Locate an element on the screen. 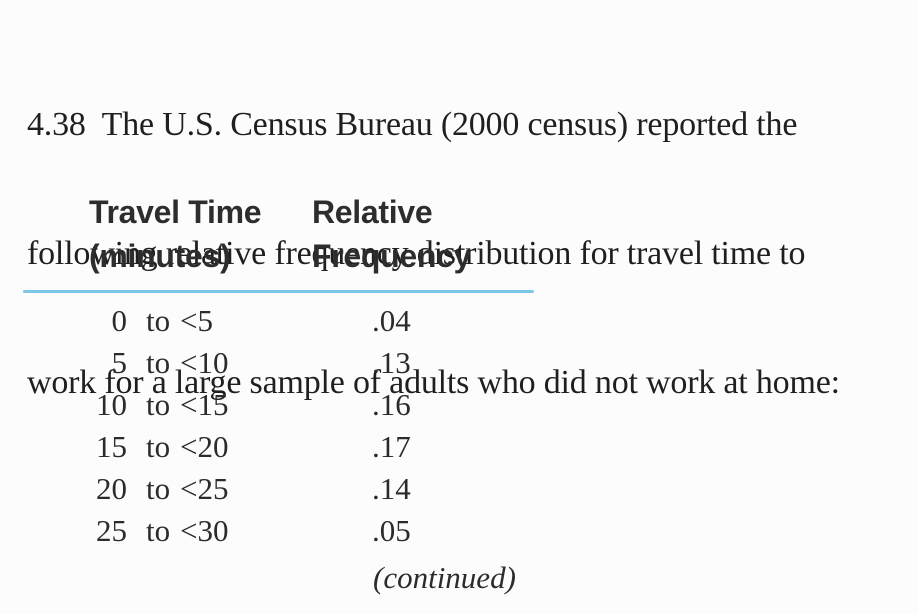  interval-start: 25 is located at coordinates (111, 530).